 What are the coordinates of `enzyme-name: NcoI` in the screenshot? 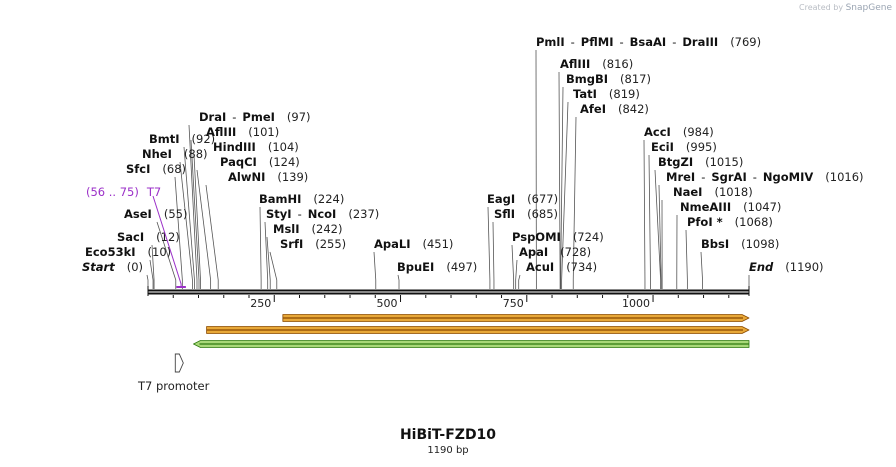 It's located at (322, 214).